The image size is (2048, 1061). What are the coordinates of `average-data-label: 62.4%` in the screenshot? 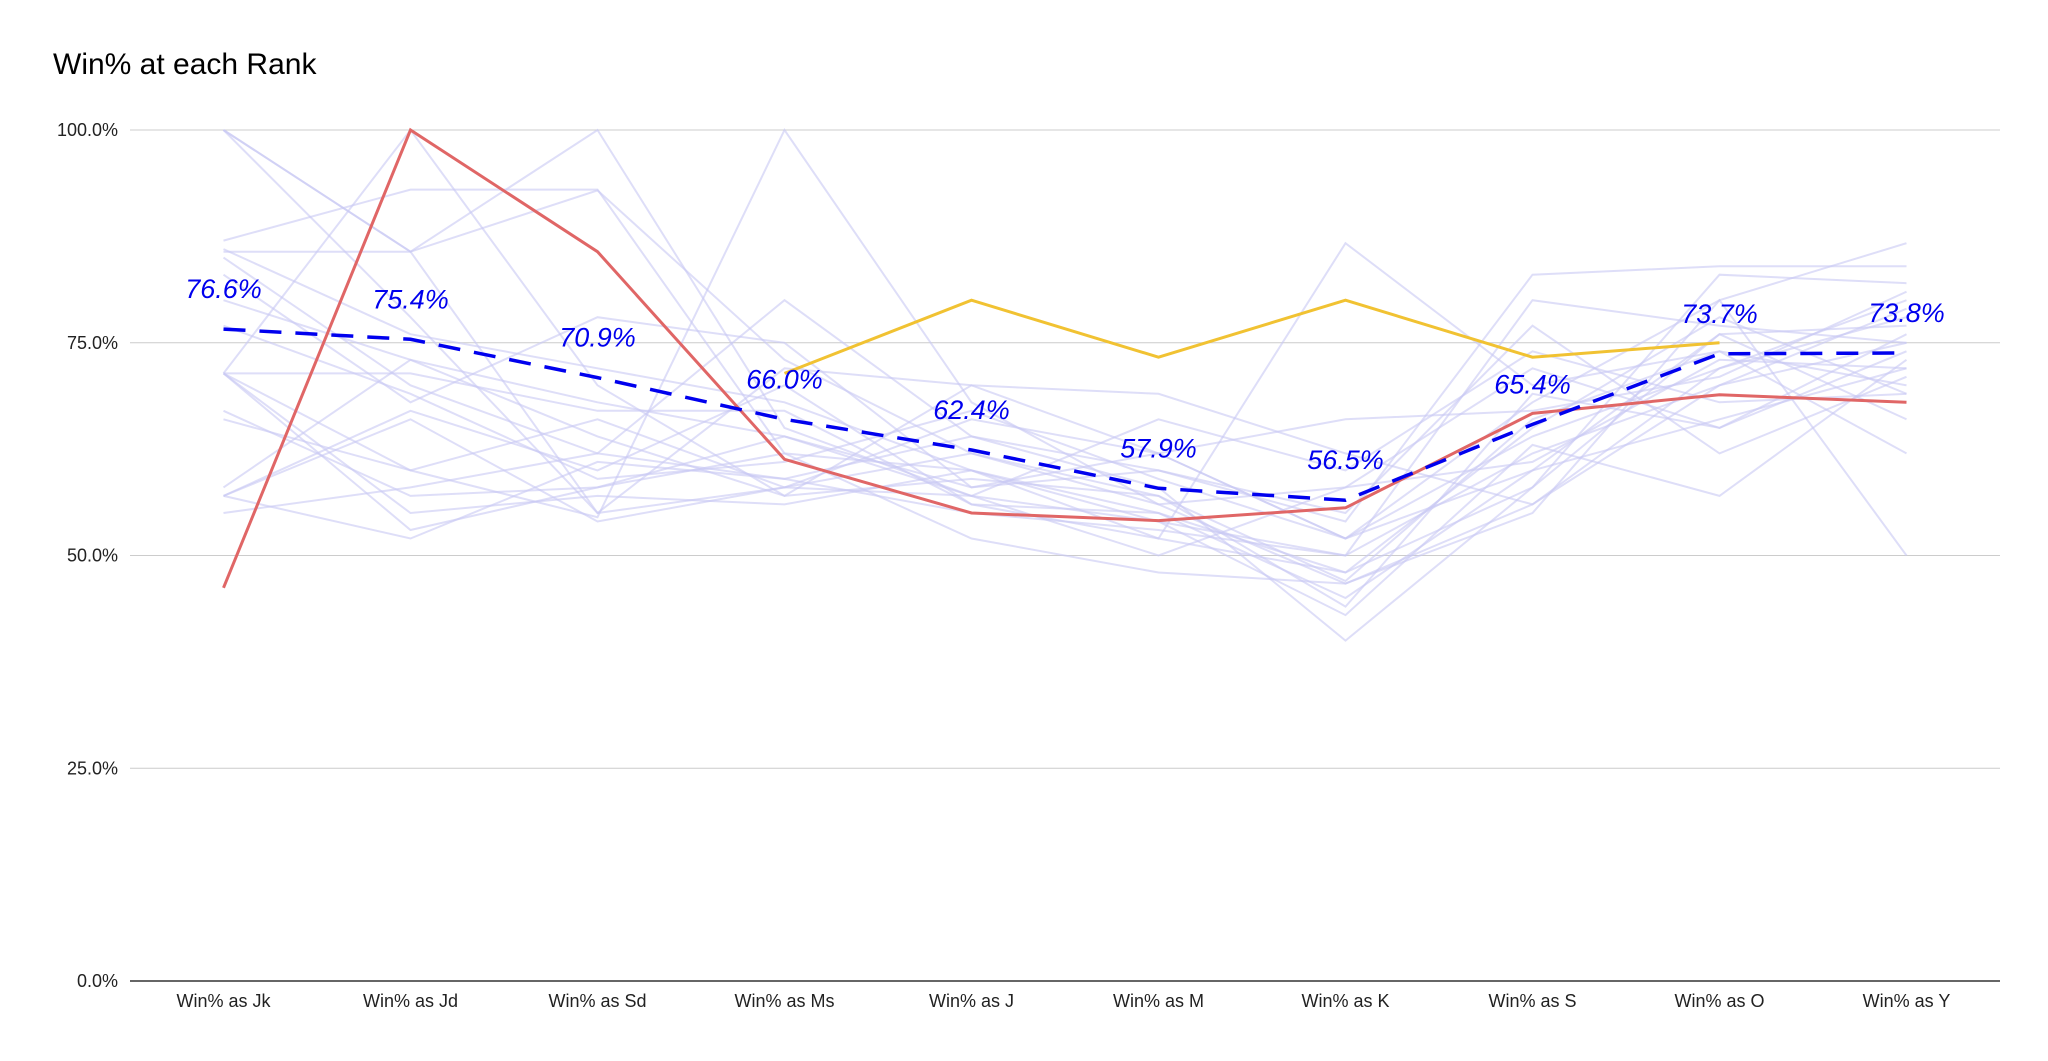 It's located at (971, 410).